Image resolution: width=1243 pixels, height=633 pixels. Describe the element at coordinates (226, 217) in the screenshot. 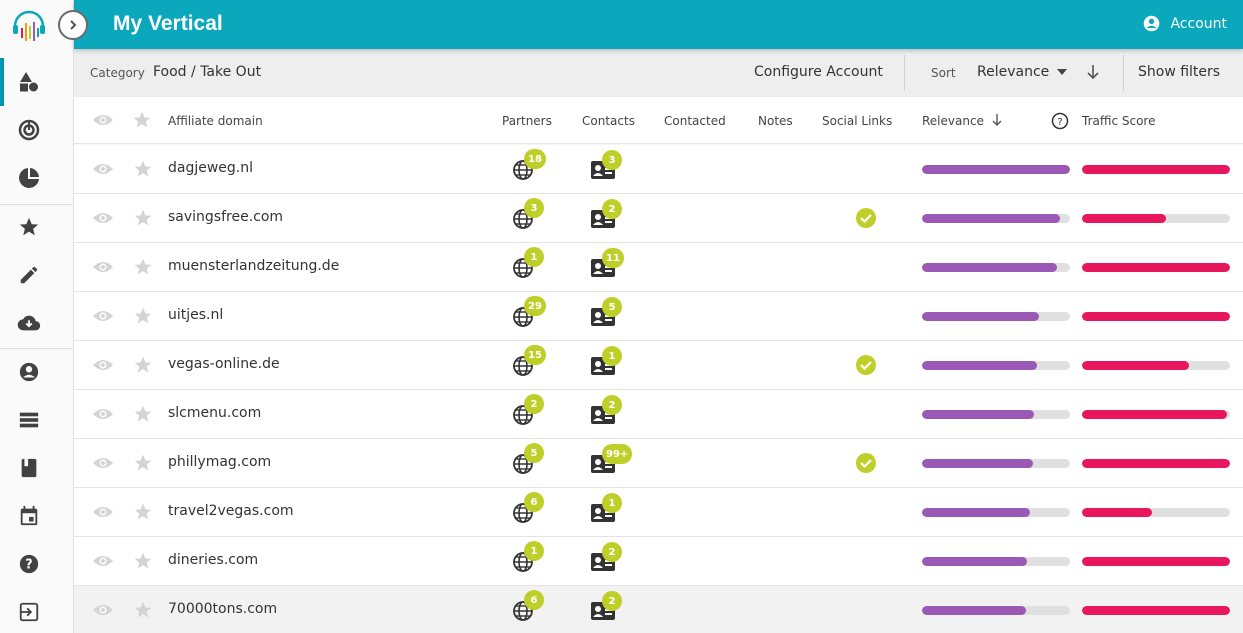

I see `domain-link: savingsfree.com` at that location.